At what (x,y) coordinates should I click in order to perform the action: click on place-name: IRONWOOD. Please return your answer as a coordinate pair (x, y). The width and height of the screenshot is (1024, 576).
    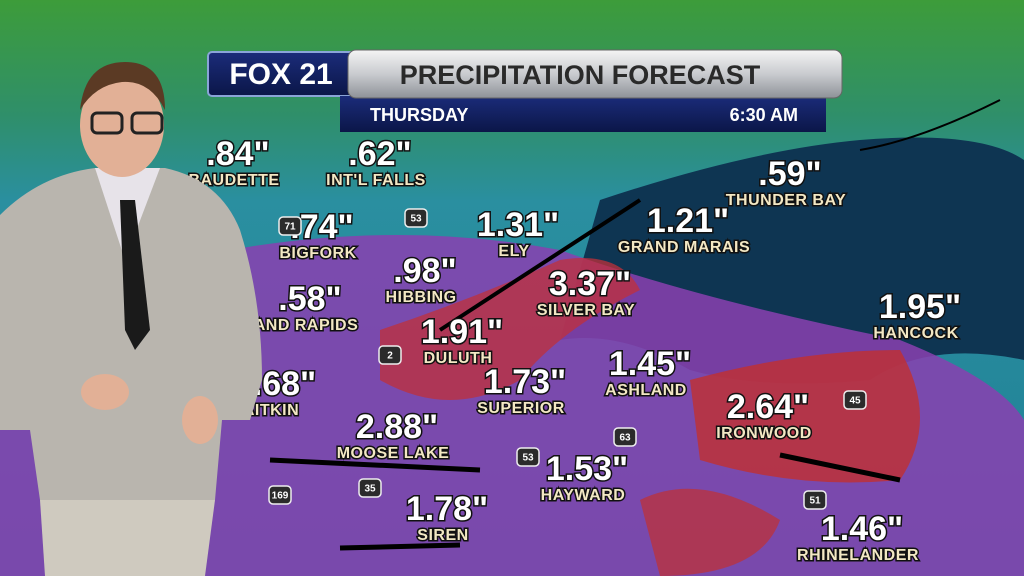
    Looking at the image, I should click on (764, 433).